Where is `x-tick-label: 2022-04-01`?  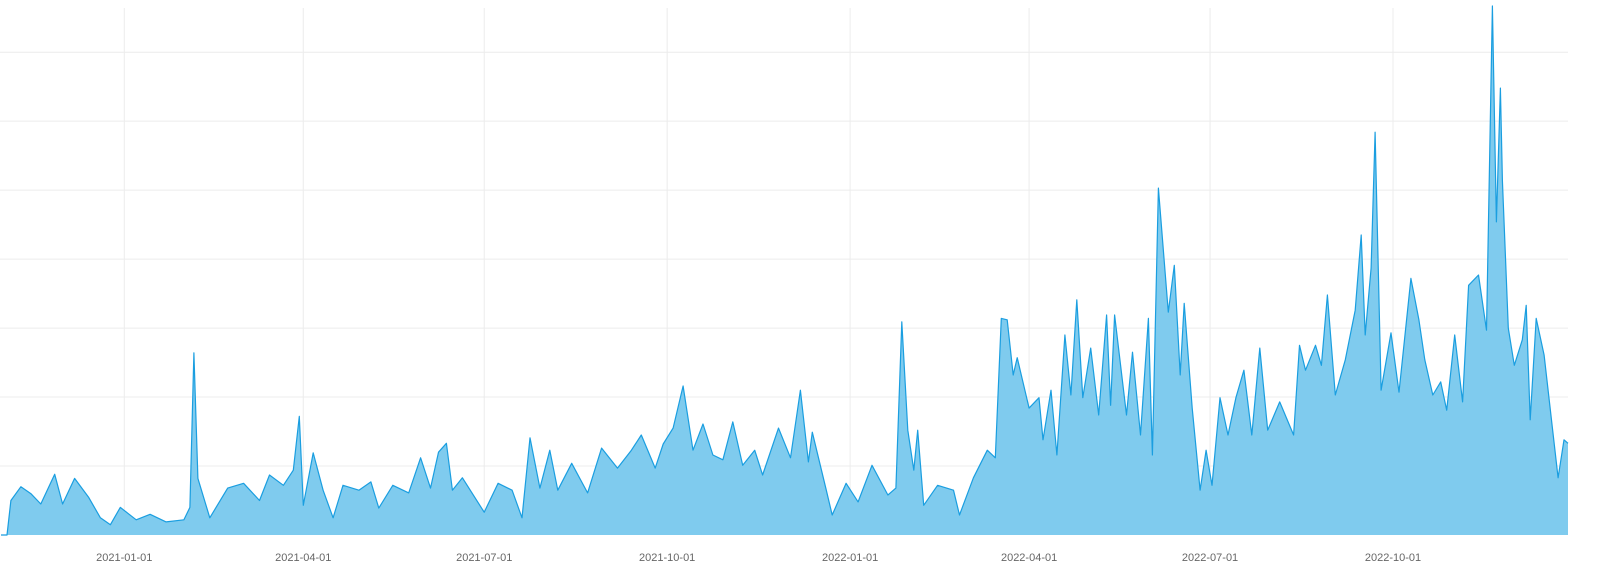 x-tick-label: 2022-04-01 is located at coordinates (1029, 558).